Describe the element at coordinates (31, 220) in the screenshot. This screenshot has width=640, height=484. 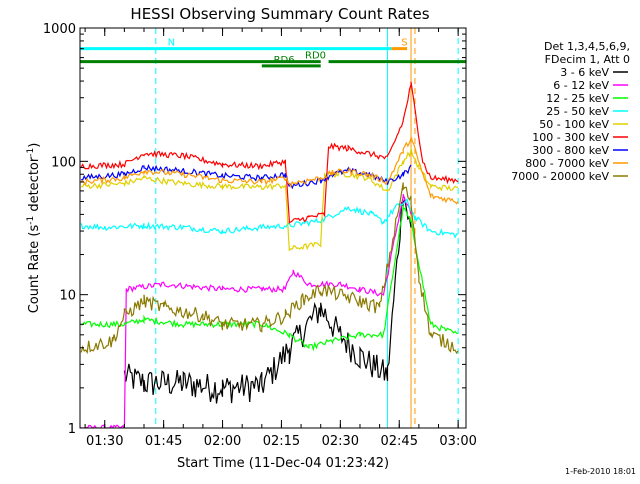
I see `y-axis-label-sup1: -1` at that location.